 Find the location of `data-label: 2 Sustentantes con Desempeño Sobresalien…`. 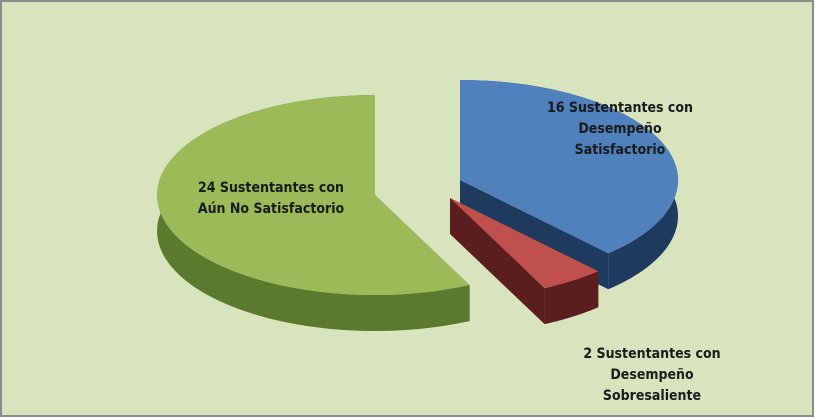

data-label: 2 Sustentantes con Desempeño Sobresalien… is located at coordinates (652, 375).